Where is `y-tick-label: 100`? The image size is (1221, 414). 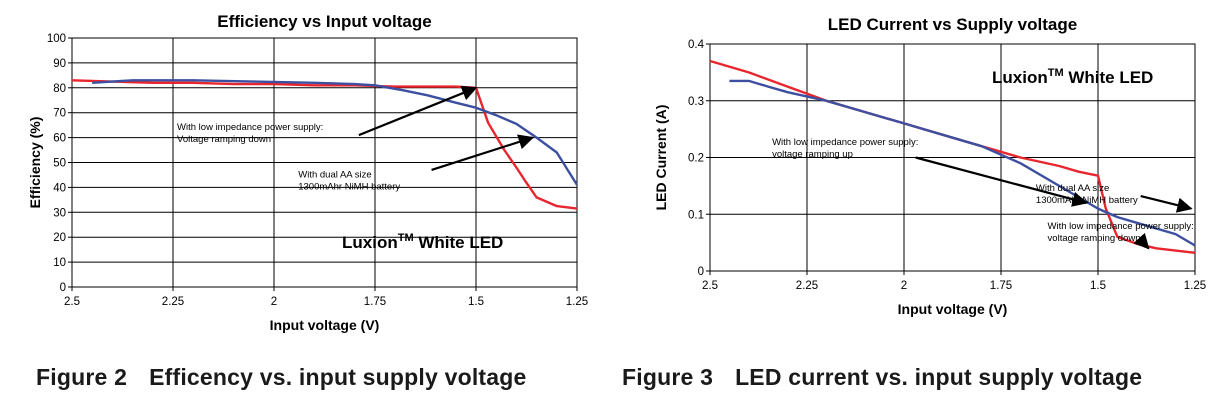 y-tick-label: 100 is located at coordinates (56, 39).